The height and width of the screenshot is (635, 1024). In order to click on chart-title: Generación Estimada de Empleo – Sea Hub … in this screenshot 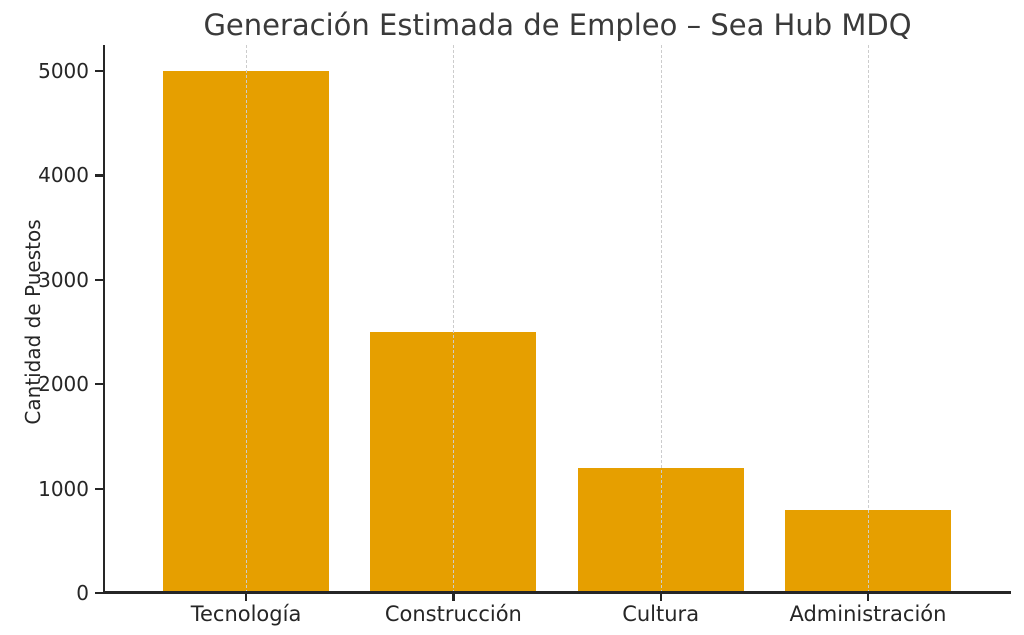, I will do `click(557, 25)`.